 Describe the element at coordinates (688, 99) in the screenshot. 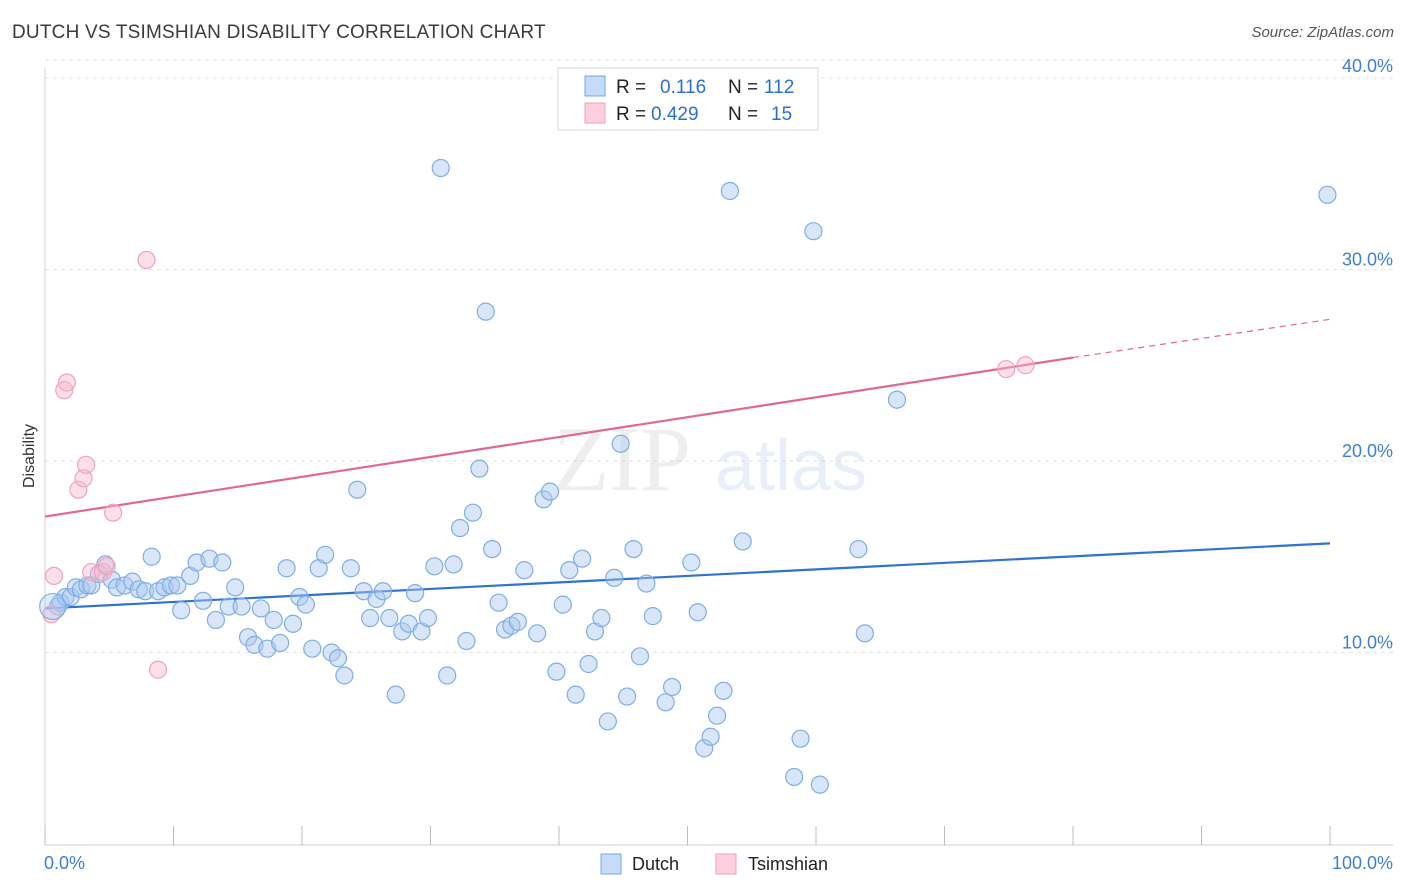

I see `correlation-legend: R = 0.116 N = 112 R = 0.429 N = 15` at that location.